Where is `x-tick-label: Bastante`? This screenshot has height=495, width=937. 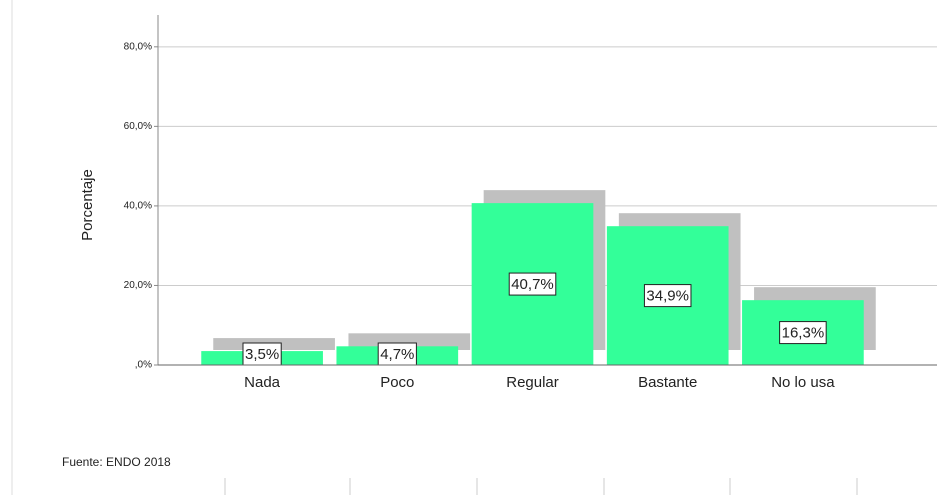
x-tick-label: Bastante is located at coordinates (667, 382).